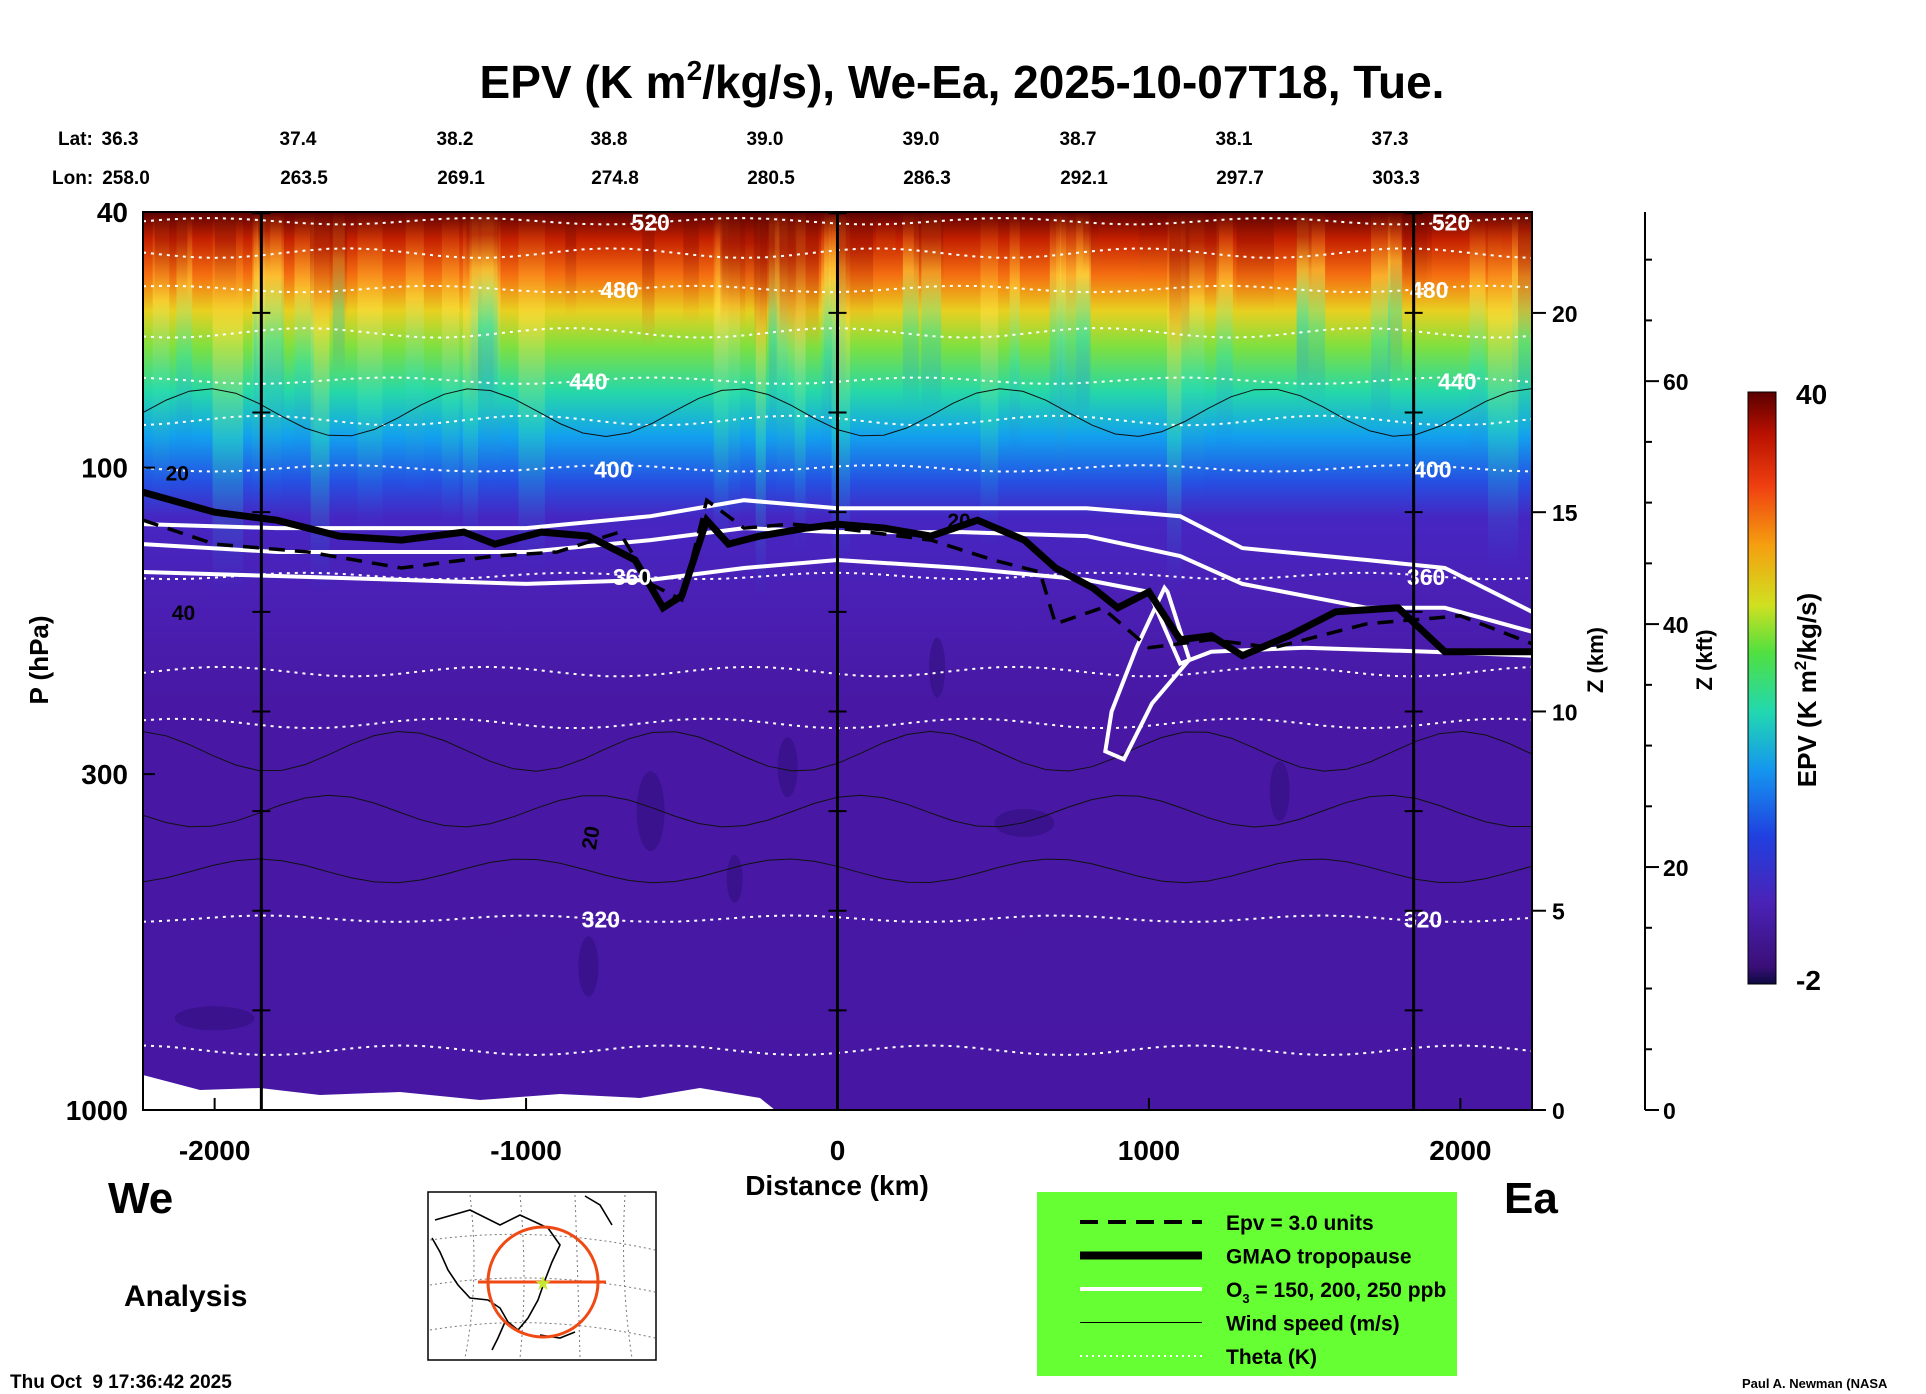 The height and width of the screenshot is (1394, 1926). I want to click on inset-map-graticule, so click(542, 1276).